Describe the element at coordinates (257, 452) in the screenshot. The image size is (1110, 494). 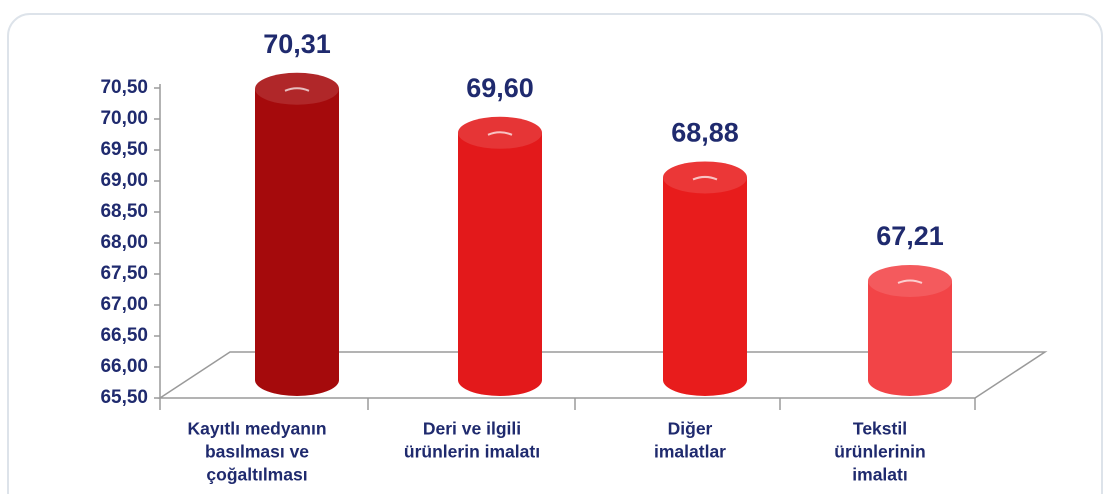
I see `x-tick-label: basılması ve` at that location.